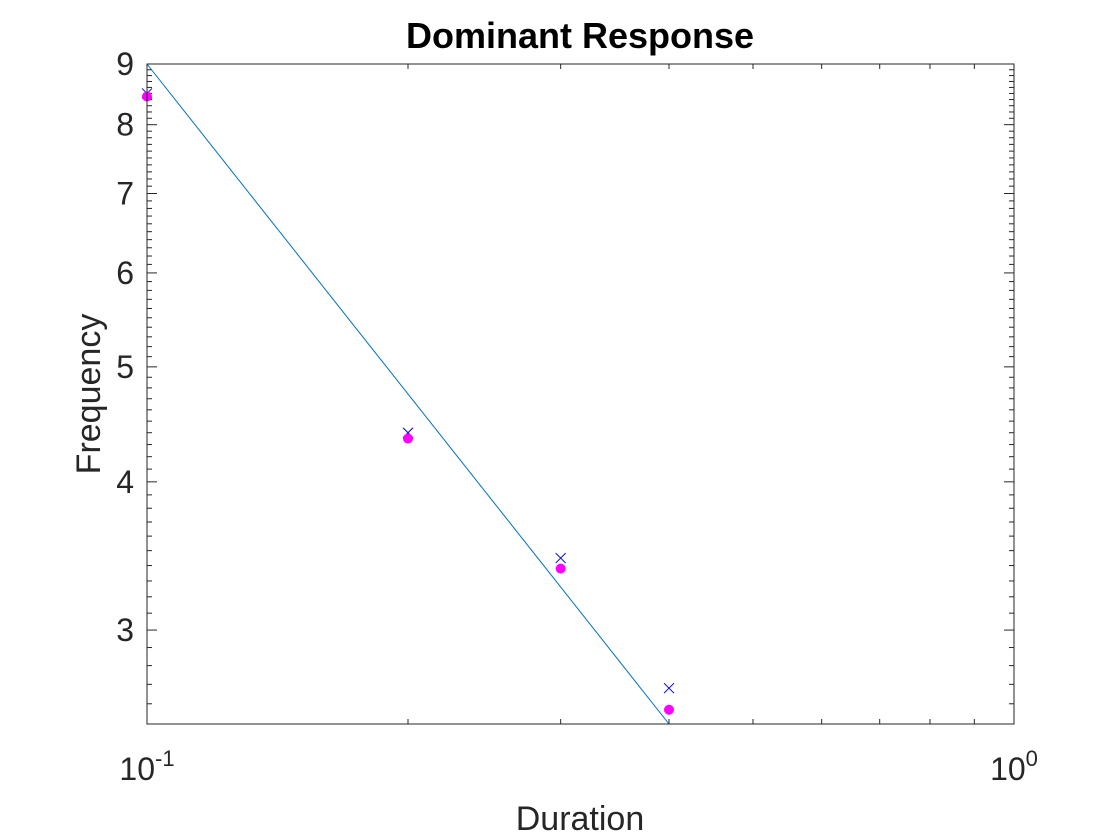  What do you see at coordinates (125, 630) in the screenshot?
I see `y-tick-label: 3` at bounding box center [125, 630].